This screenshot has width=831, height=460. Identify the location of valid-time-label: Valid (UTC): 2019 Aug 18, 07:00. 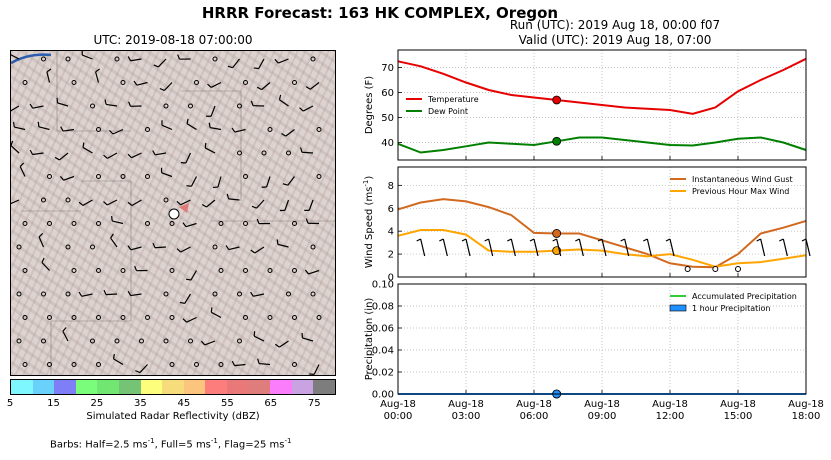
(615, 40).